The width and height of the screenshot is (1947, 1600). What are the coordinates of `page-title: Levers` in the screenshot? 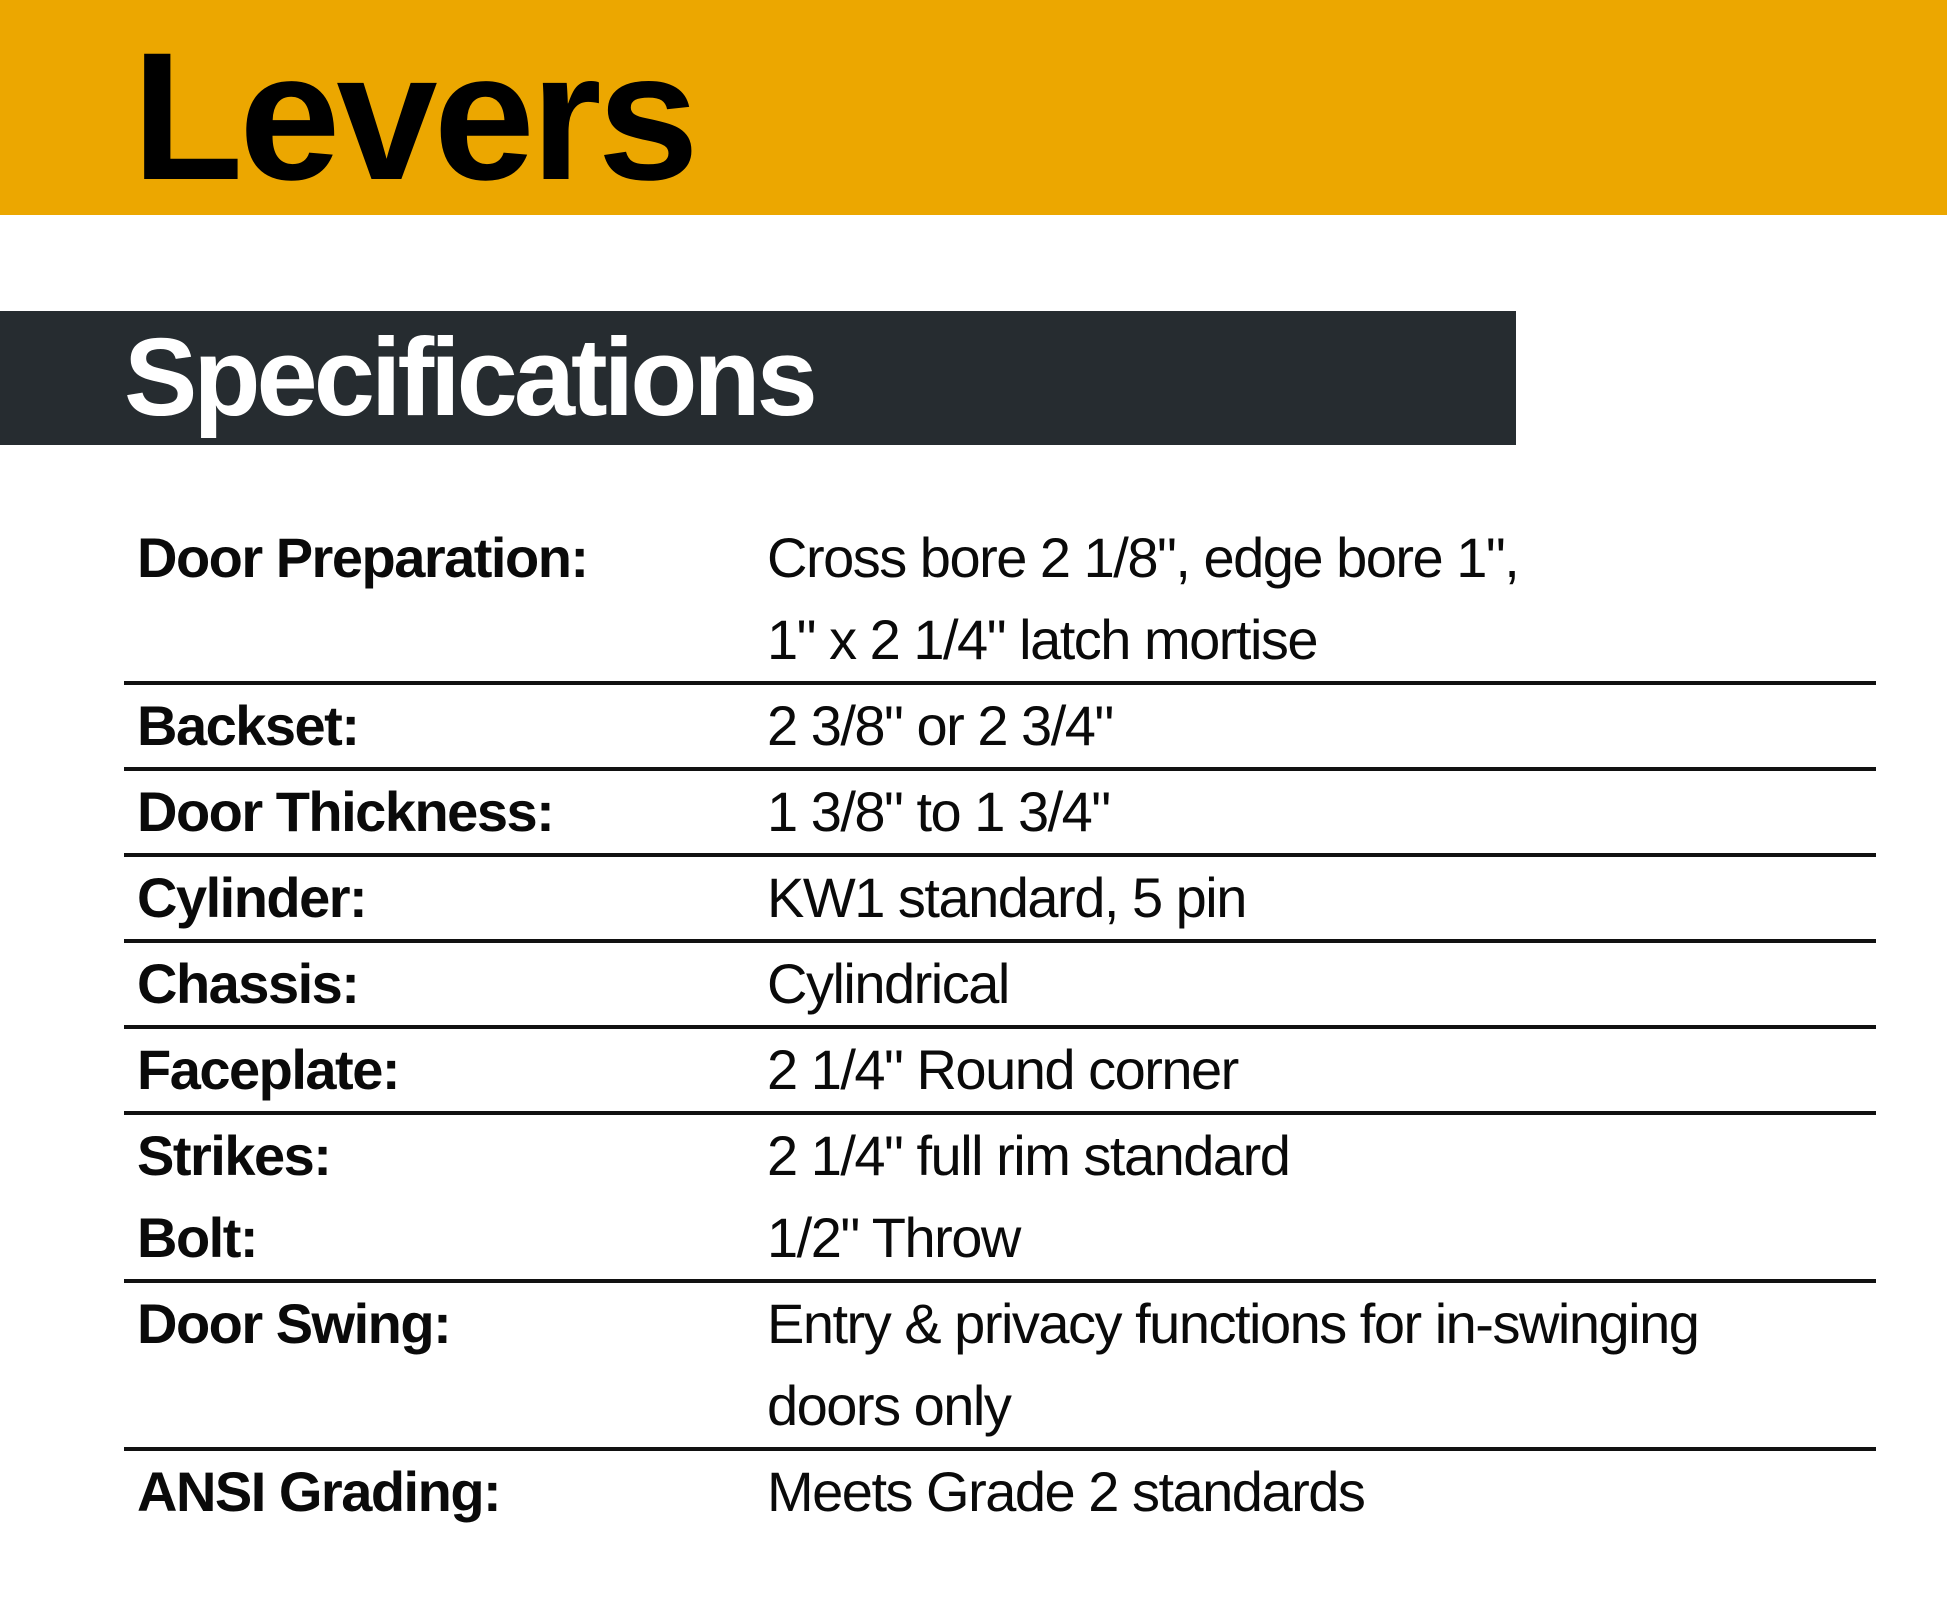 It's located at (415, 116).